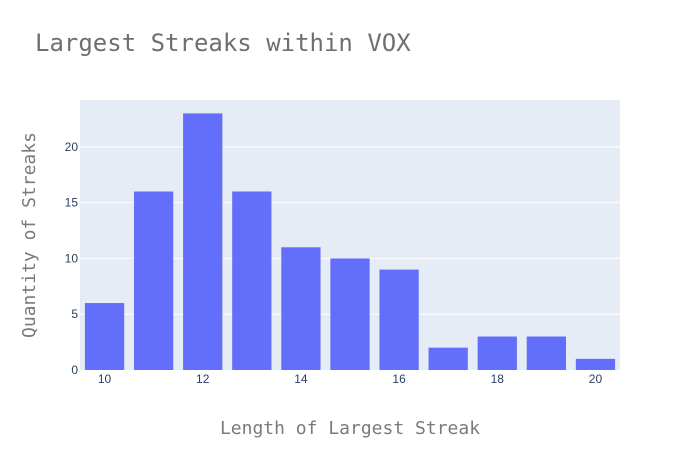 This screenshot has width=700, height=450. What do you see at coordinates (74, 370) in the screenshot?
I see `y-tick-label: 0` at bounding box center [74, 370].